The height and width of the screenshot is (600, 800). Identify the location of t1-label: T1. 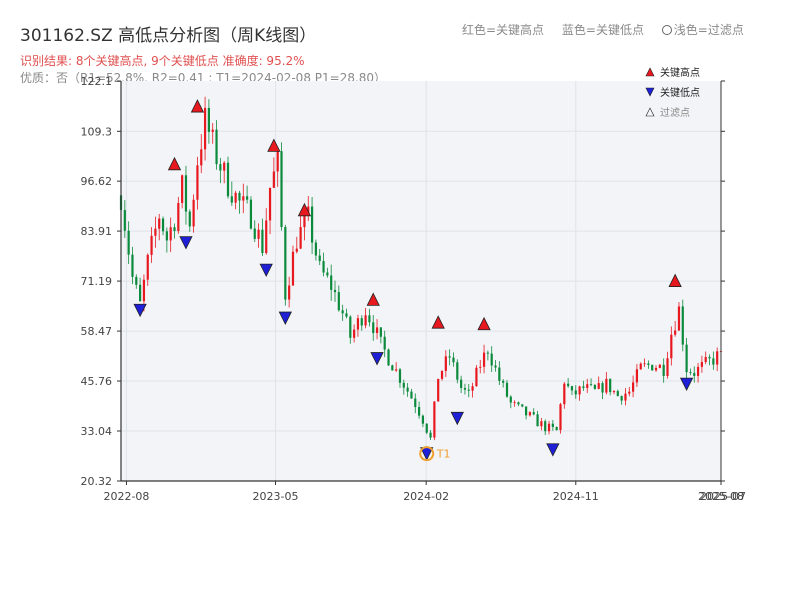
(443, 454).